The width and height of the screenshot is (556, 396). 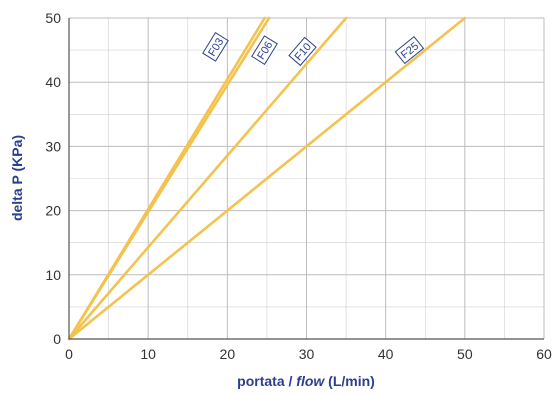 What do you see at coordinates (544, 354) in the screenshot?
I see `x-tick-label: 60` at bounding box center [544, 354].